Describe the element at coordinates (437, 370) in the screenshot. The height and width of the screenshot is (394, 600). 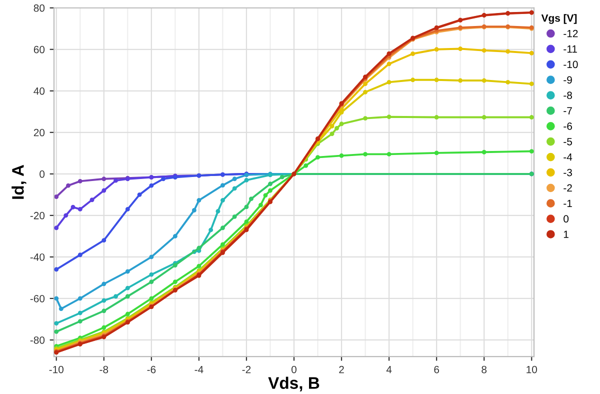
I see `x-tick-label: 6` at that location.